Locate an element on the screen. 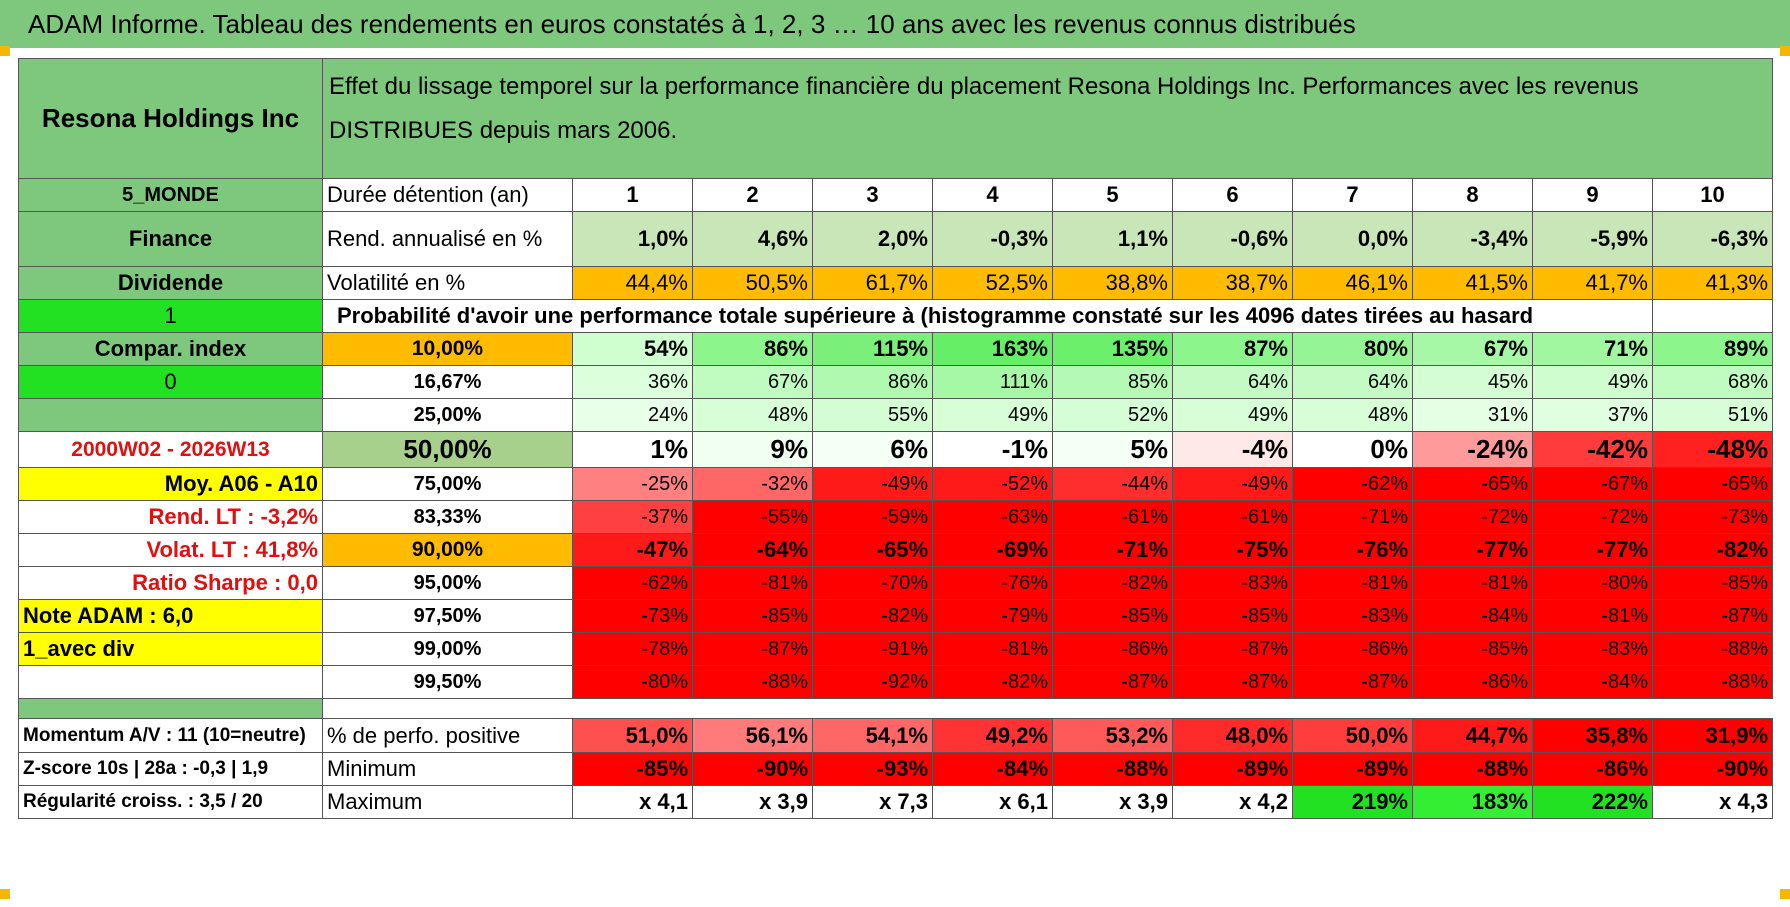  quantile-value: 9% is located at coordinates (752, 449).